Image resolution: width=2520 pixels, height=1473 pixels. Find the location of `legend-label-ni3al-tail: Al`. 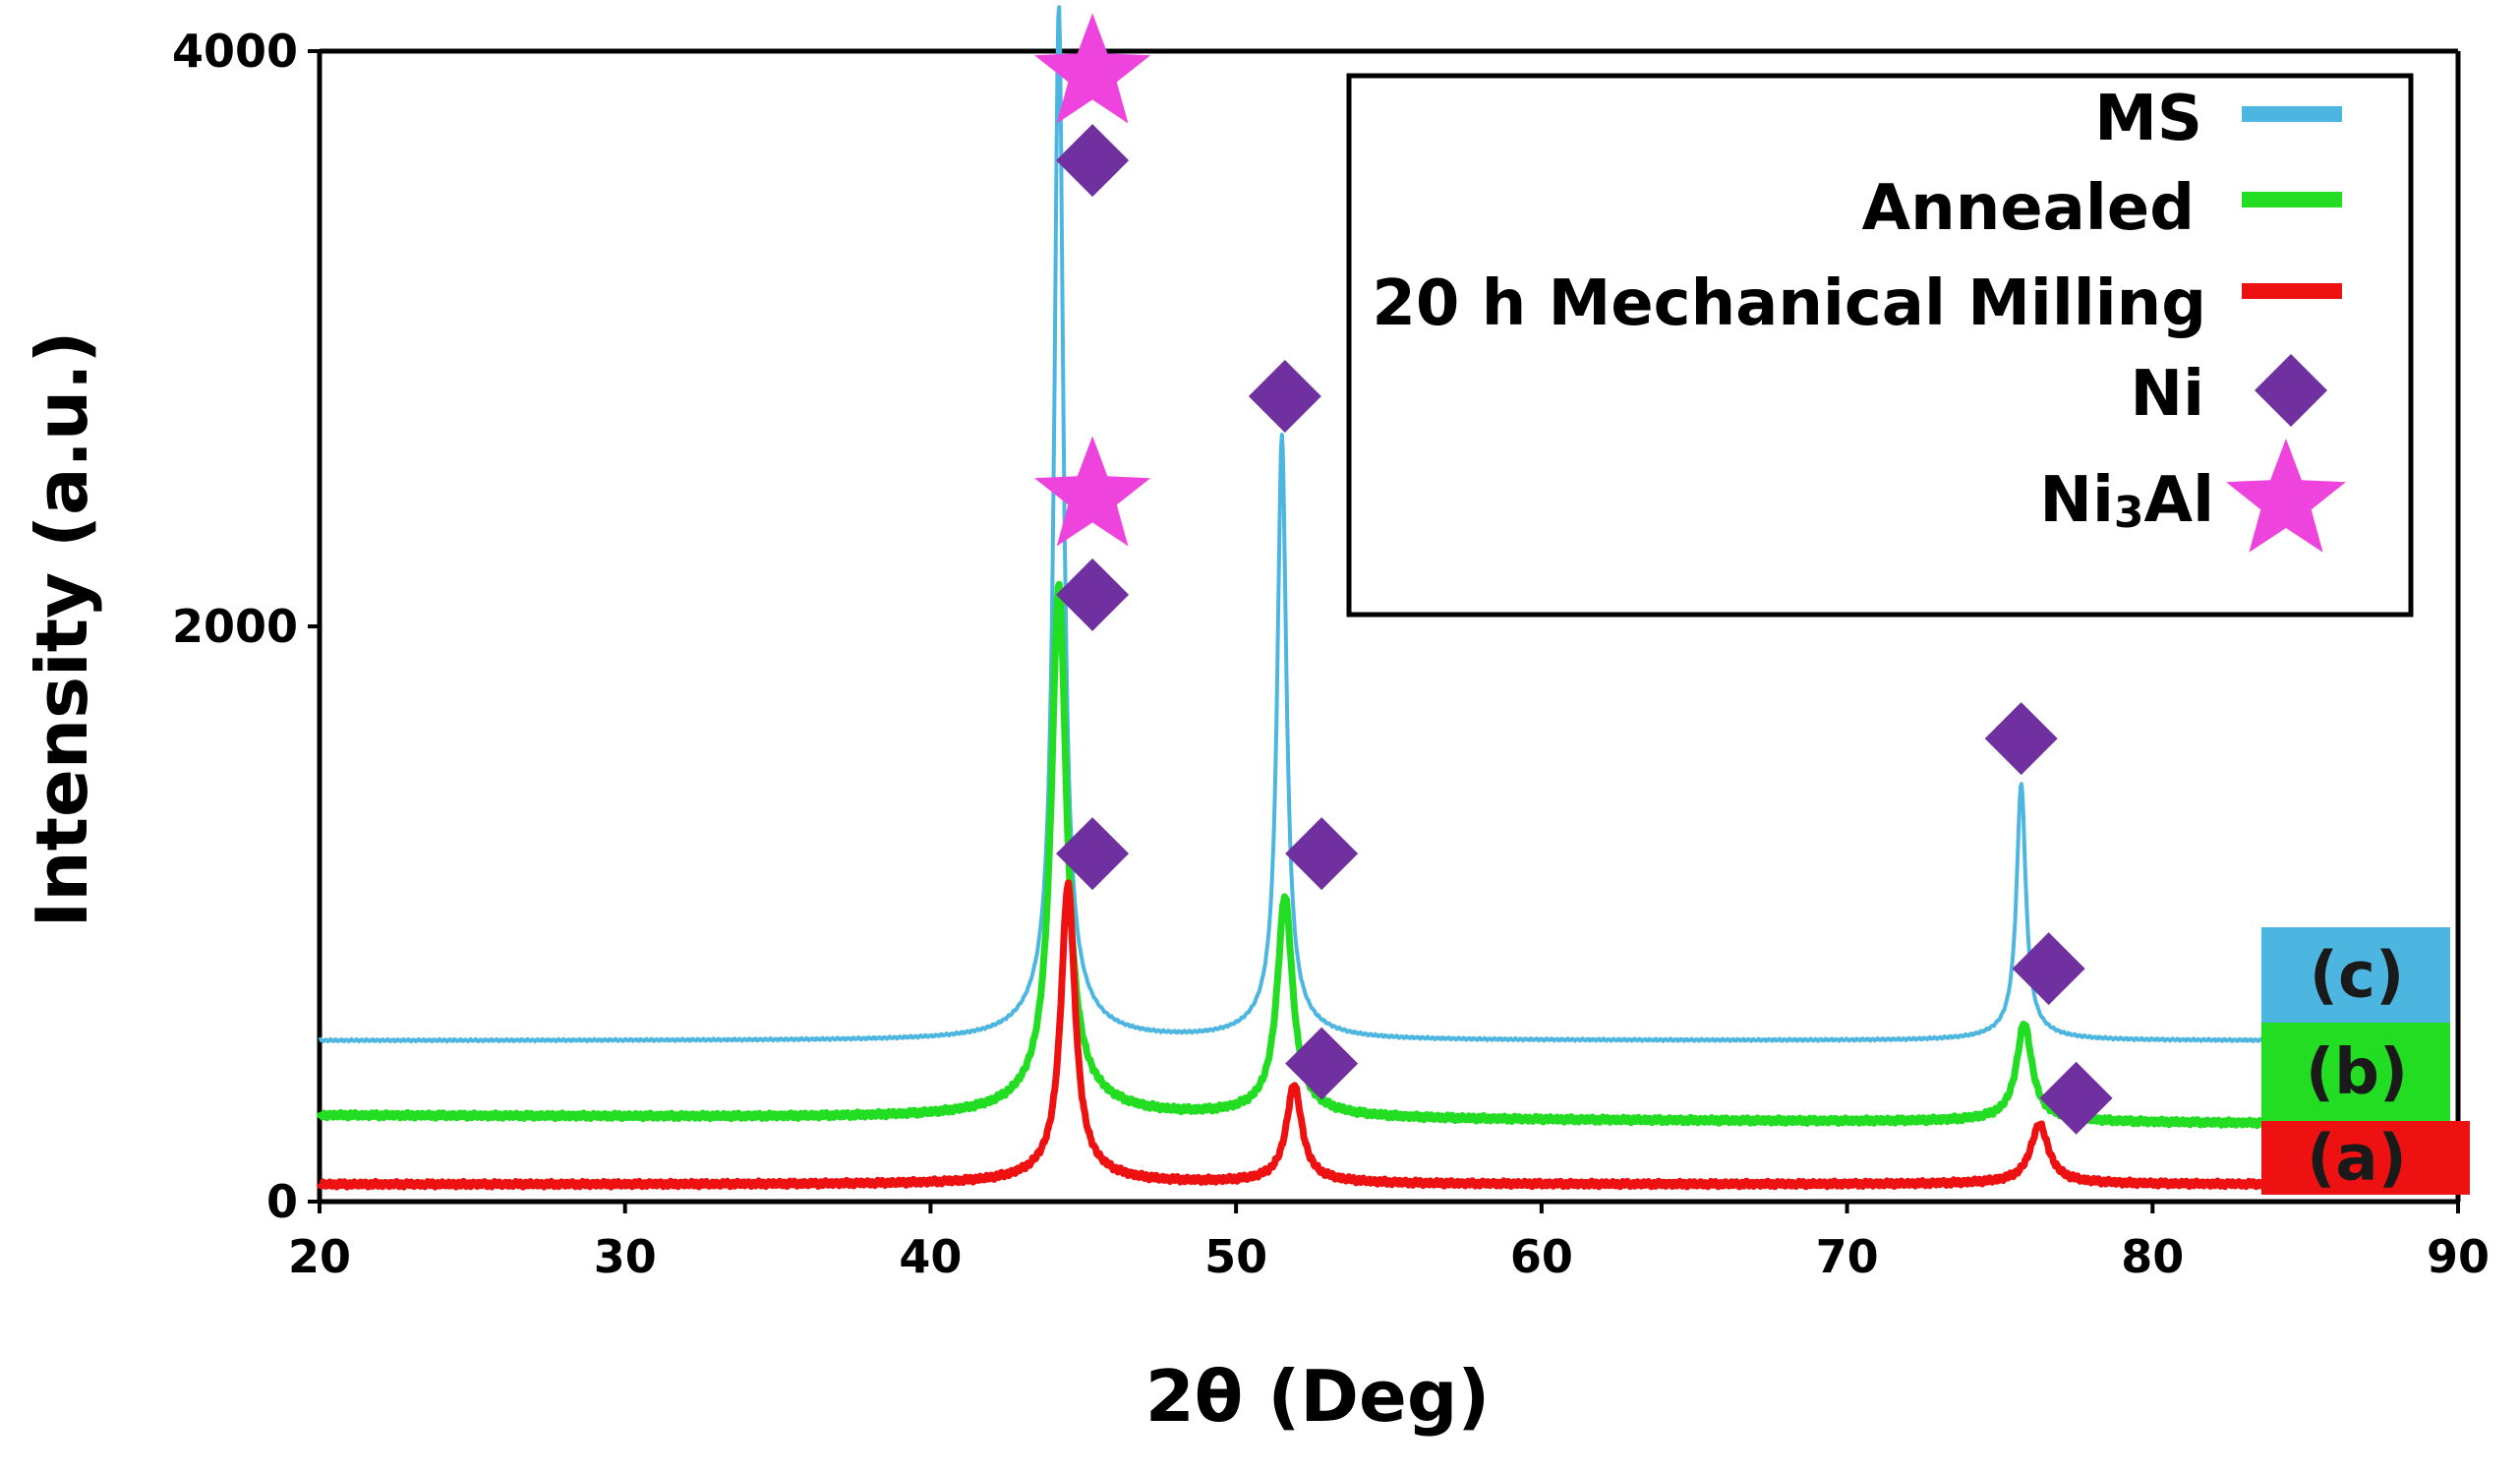

legend-label-ni3al-tail: Al is located at coordinates (2179, 501).